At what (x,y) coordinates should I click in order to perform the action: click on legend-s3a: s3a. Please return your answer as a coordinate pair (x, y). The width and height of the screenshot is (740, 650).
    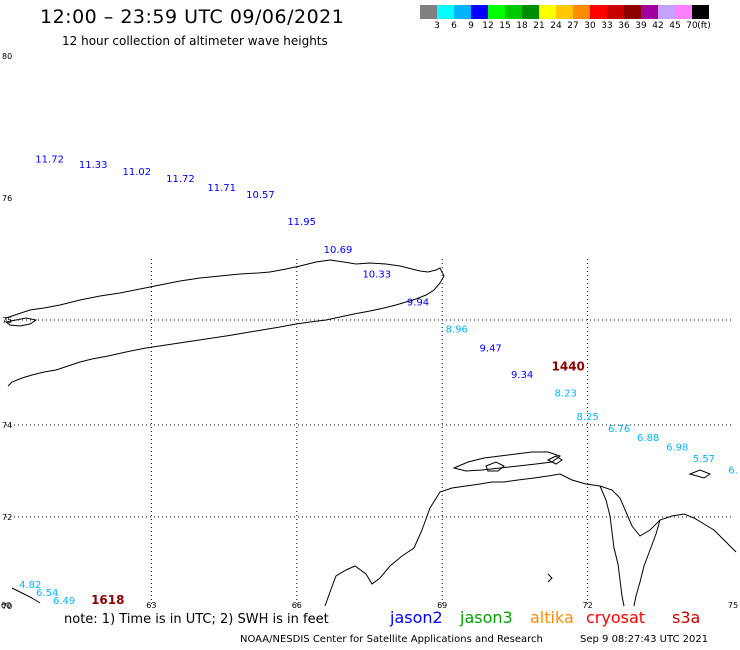
    Looking at the image, I should click on (686, 617).